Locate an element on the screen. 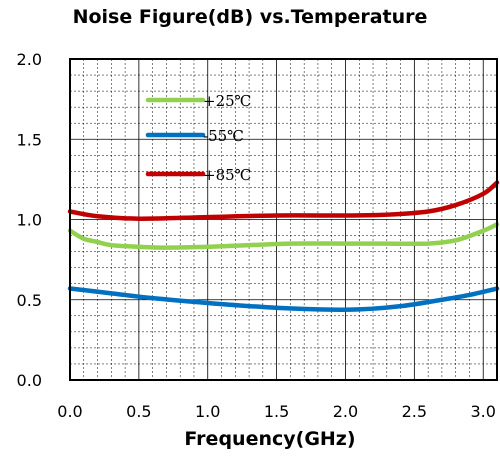 This screenshot has height=462, width=500. x-tick-label: 0.5 is located at coordinates (138, 411).